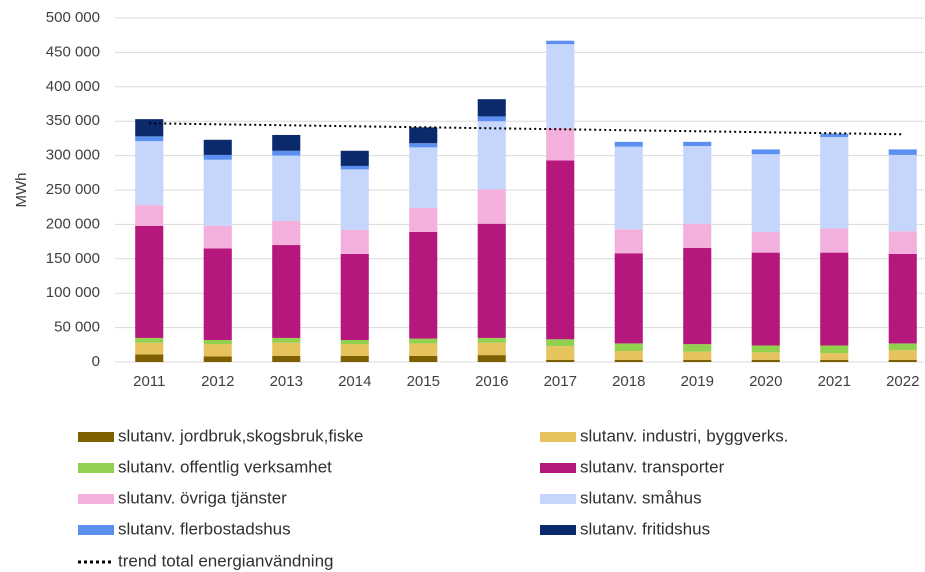 The image size is (925, 572). What do you see at coordinates (77, 327) in the screenshot?
I see `y-tick-label: 50 000` at bounding box center [77, 327].